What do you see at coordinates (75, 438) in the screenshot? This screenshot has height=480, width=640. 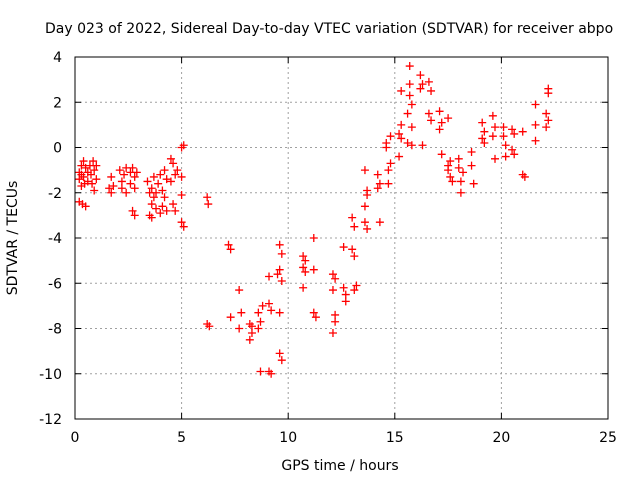 I see `x-tick-label: 0` at bounding box center [75, 438].